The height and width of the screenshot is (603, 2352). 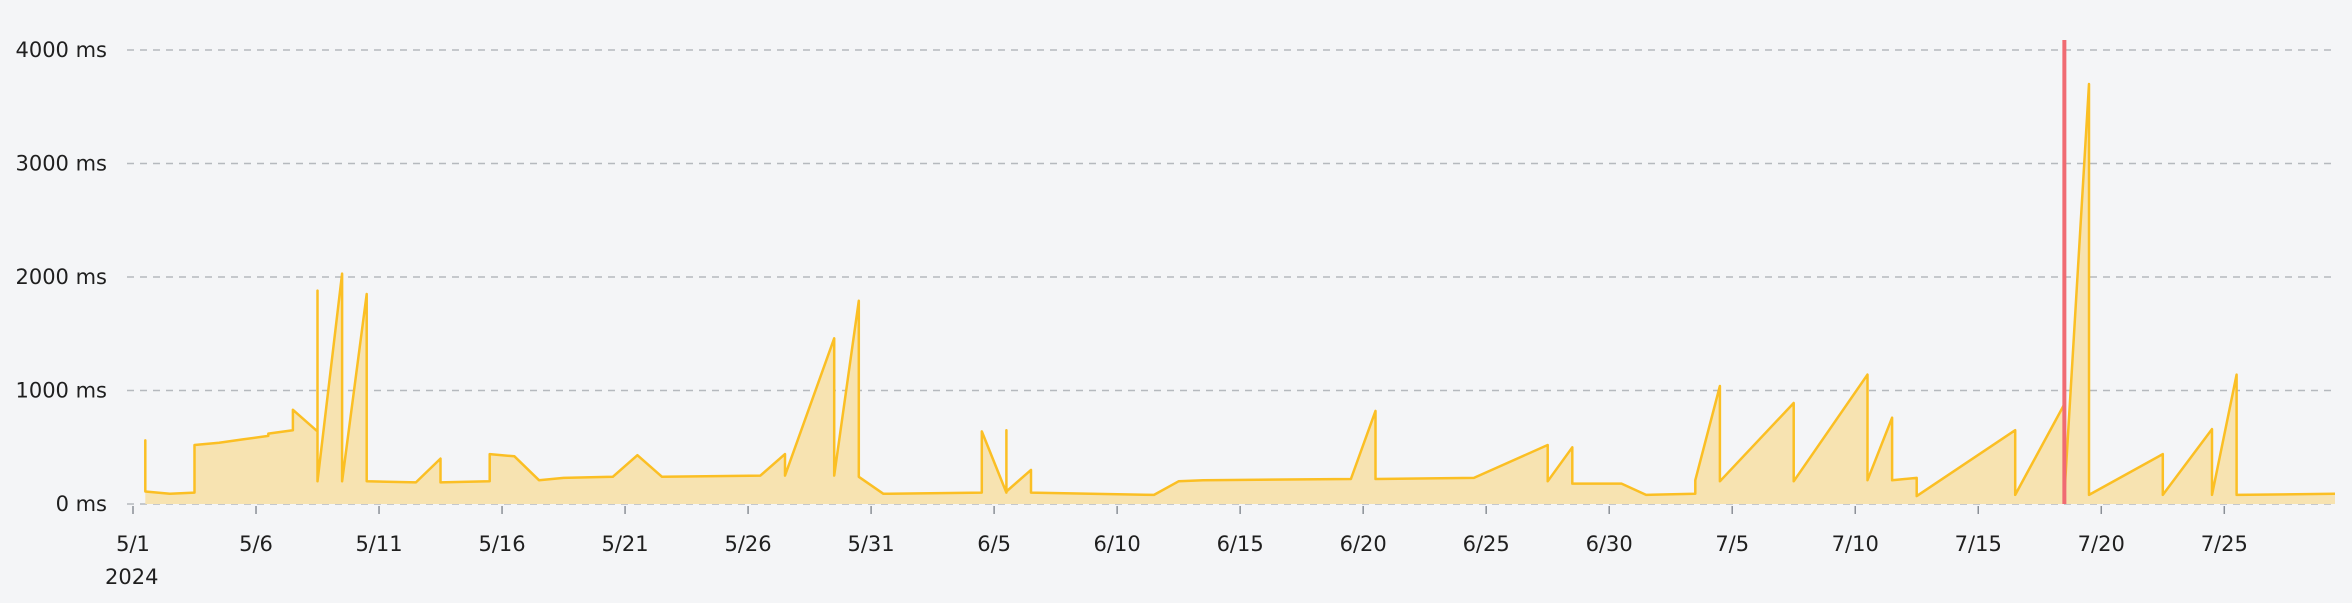 I want to click on x-tick-label: 6/10, so click(x=1117, y=544).